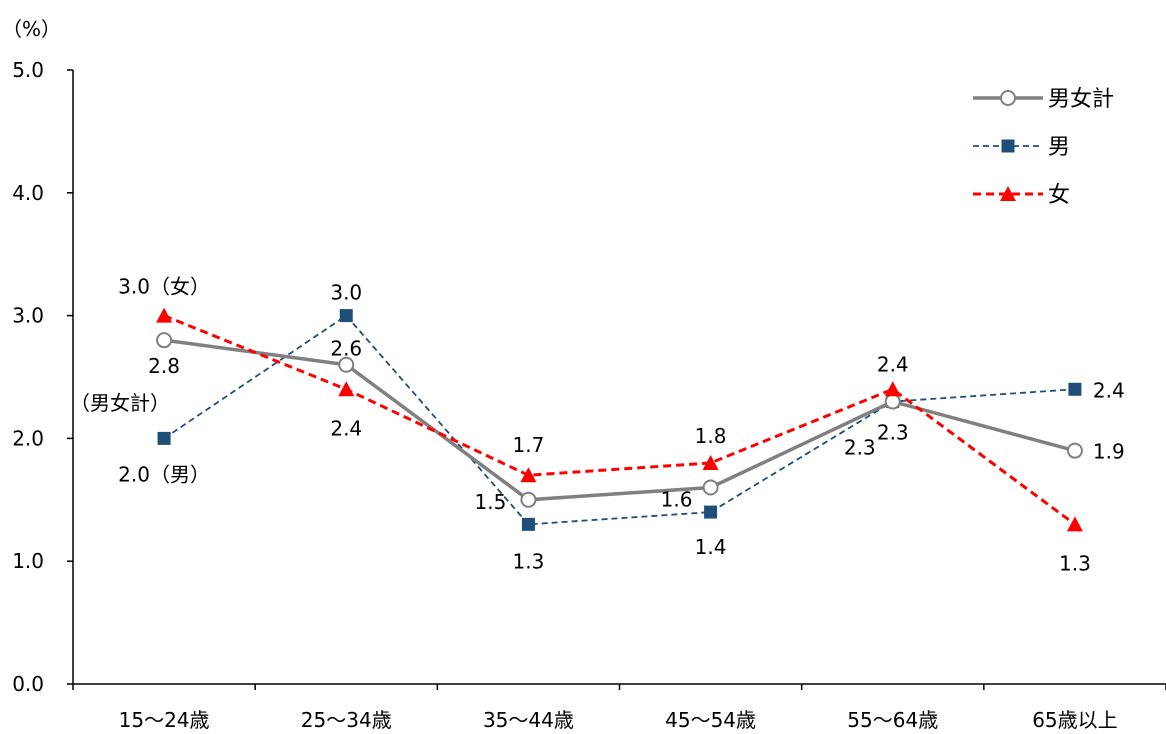  I want to click on y-tick-label: 4.0, so click(28, 193).